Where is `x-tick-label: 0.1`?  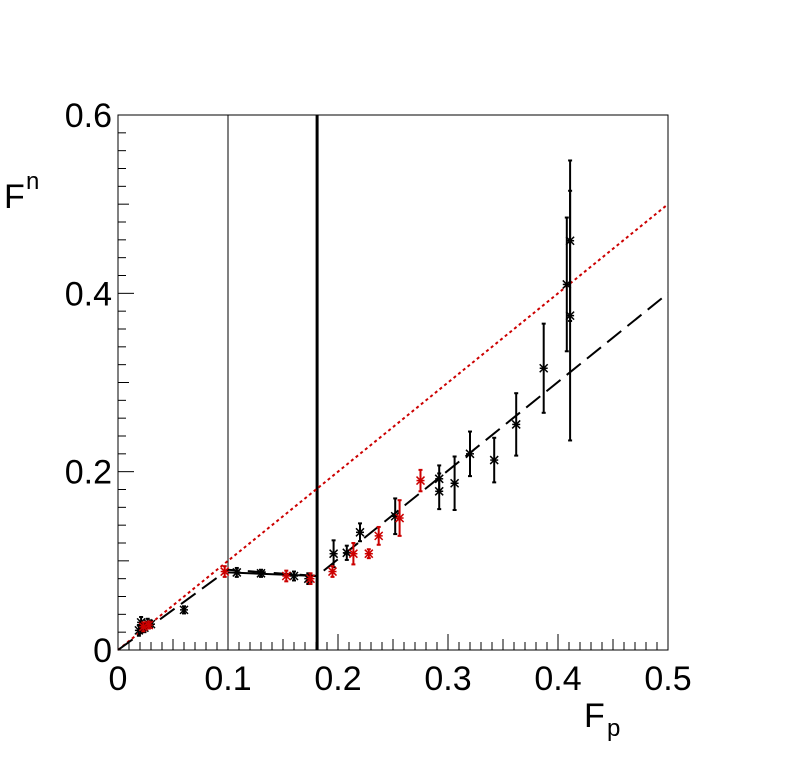
x-tick-label: 0.1 is located at coordinates (227, 679).